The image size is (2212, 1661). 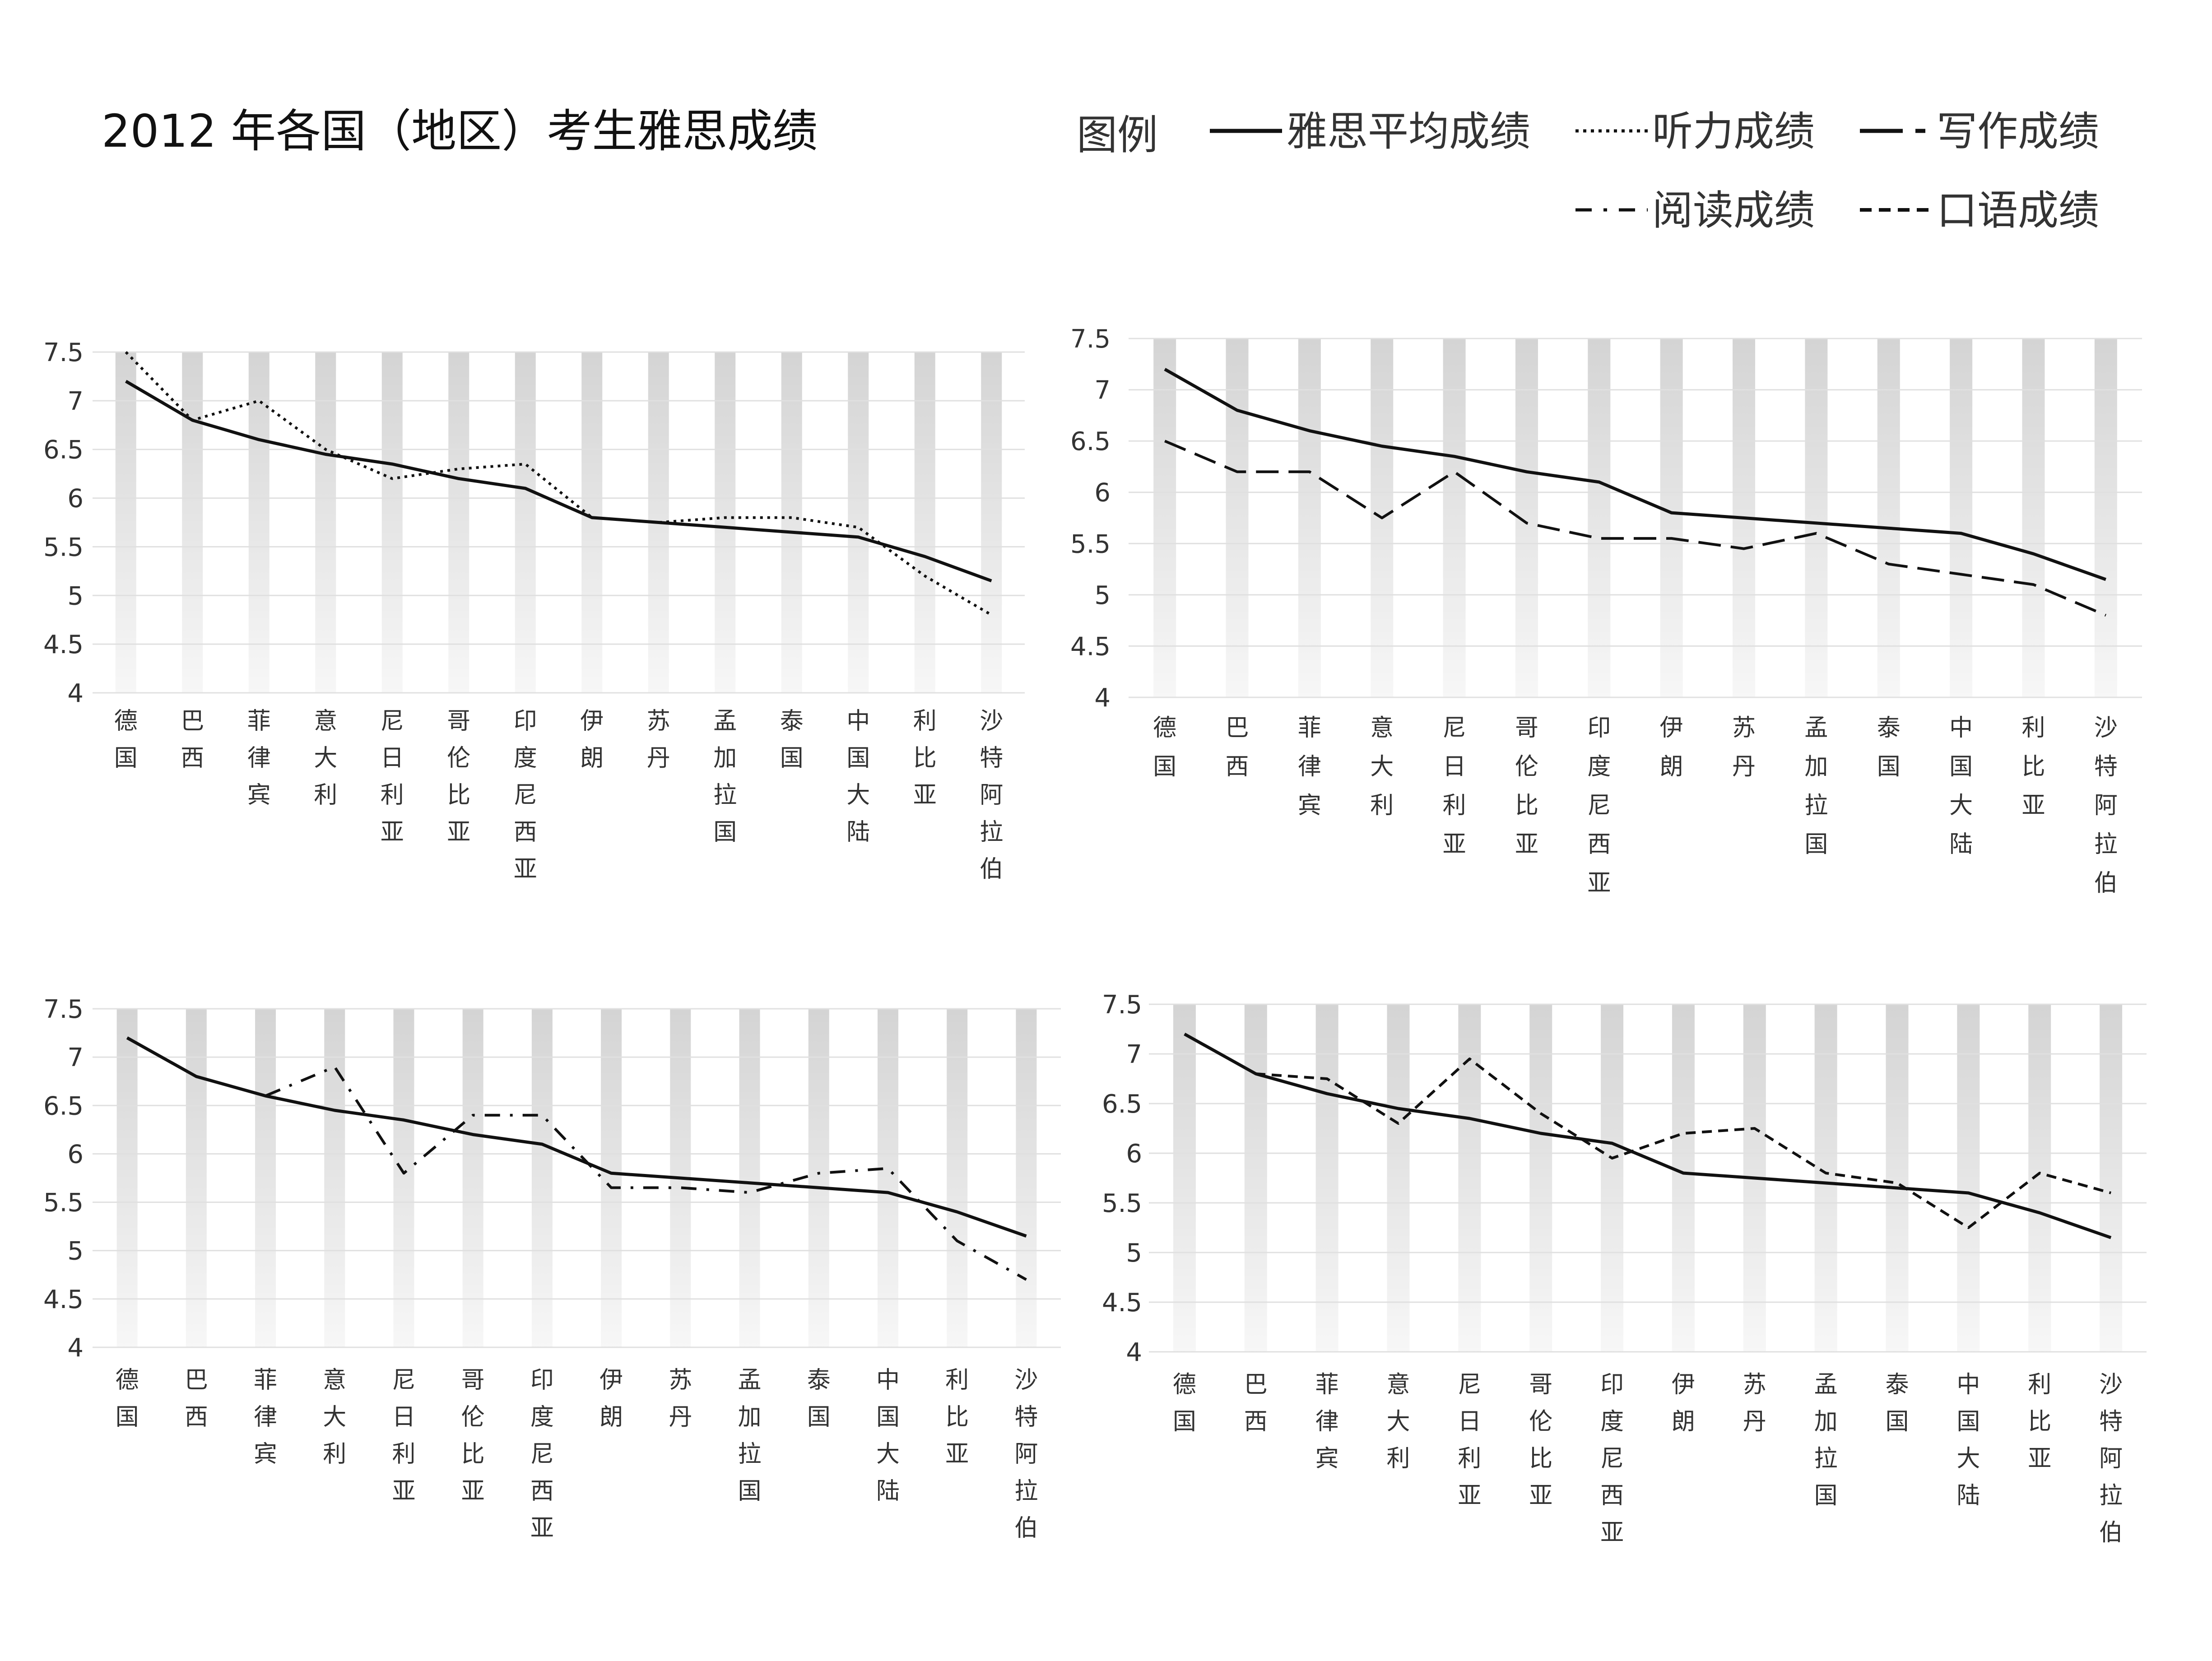 I want to click on legend-item-speaking: 口语成绩, so click(x=1979, y=210).